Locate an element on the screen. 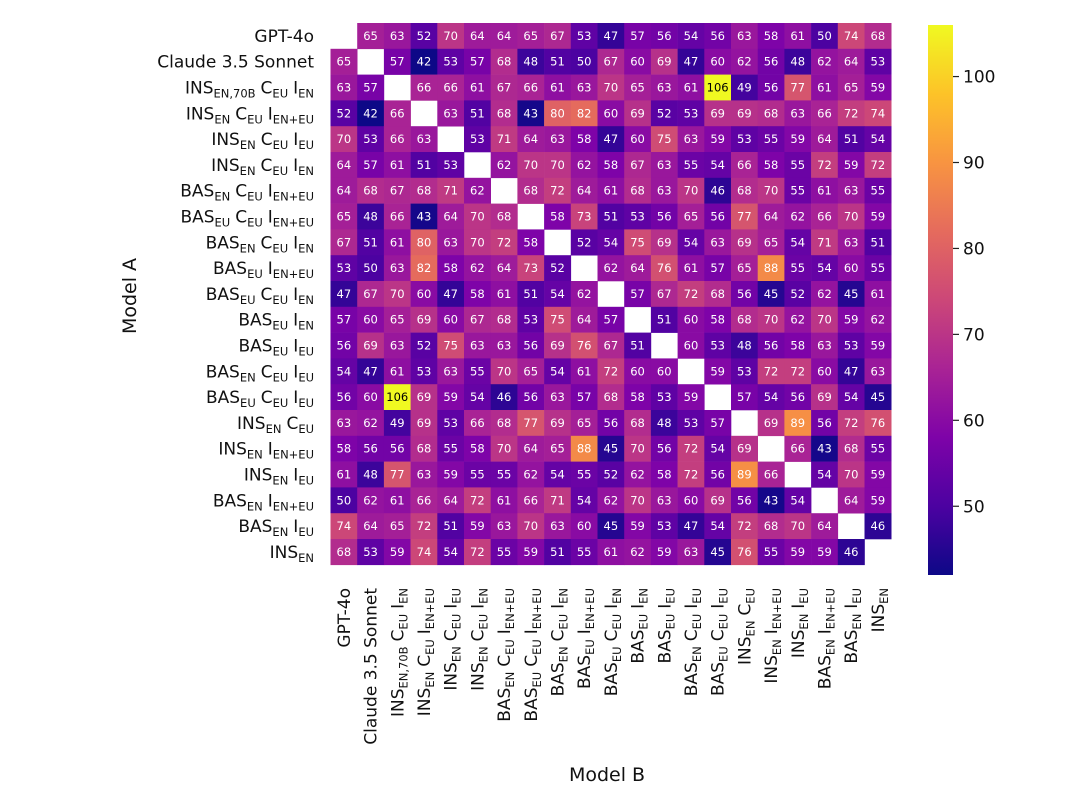 The width and height of the screenshot is (1080, 810). cell-value-label: 48 is located at coordinates (530, 62).